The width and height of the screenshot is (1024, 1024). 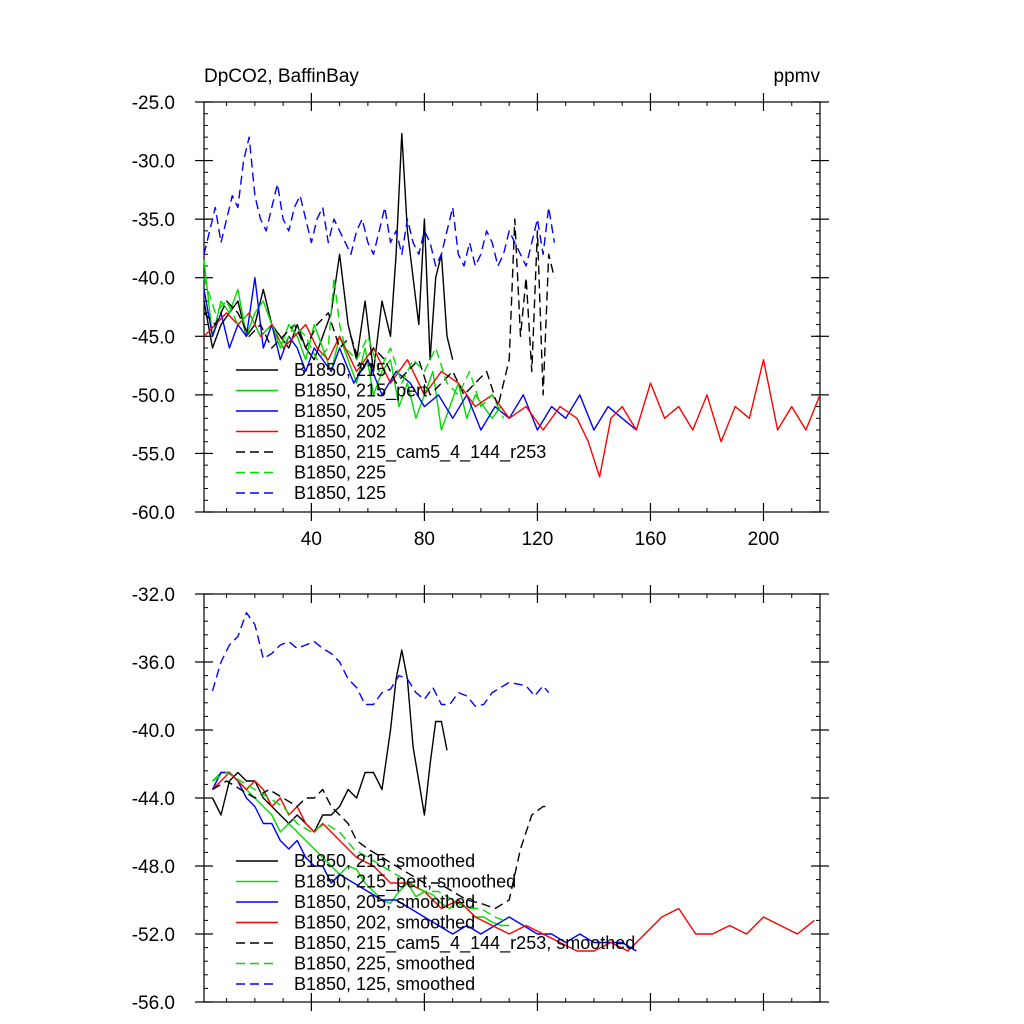 I want to click on y-tick-label: -48.0, so click(x=153, y=867).